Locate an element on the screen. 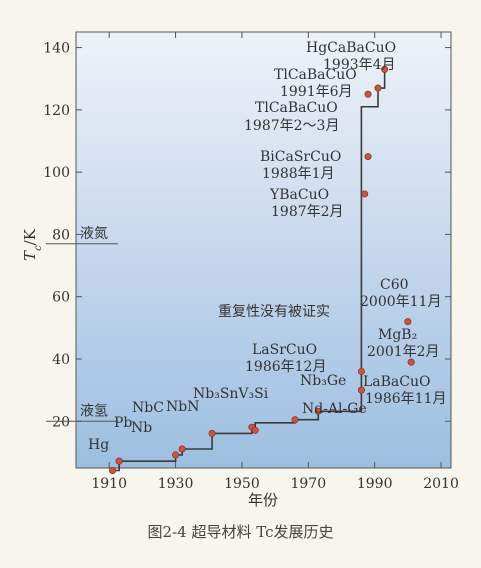 The width and height of the screenshot is (481, 568). annotation-label: Pb is located at coordinates (123, 423).